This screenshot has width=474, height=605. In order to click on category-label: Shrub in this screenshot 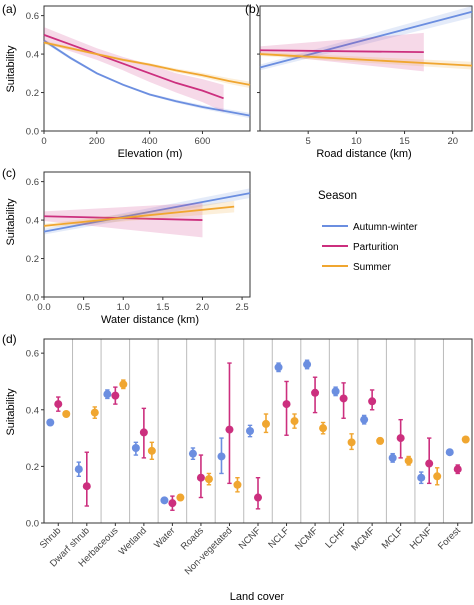, I will do `click(51, 538)`.